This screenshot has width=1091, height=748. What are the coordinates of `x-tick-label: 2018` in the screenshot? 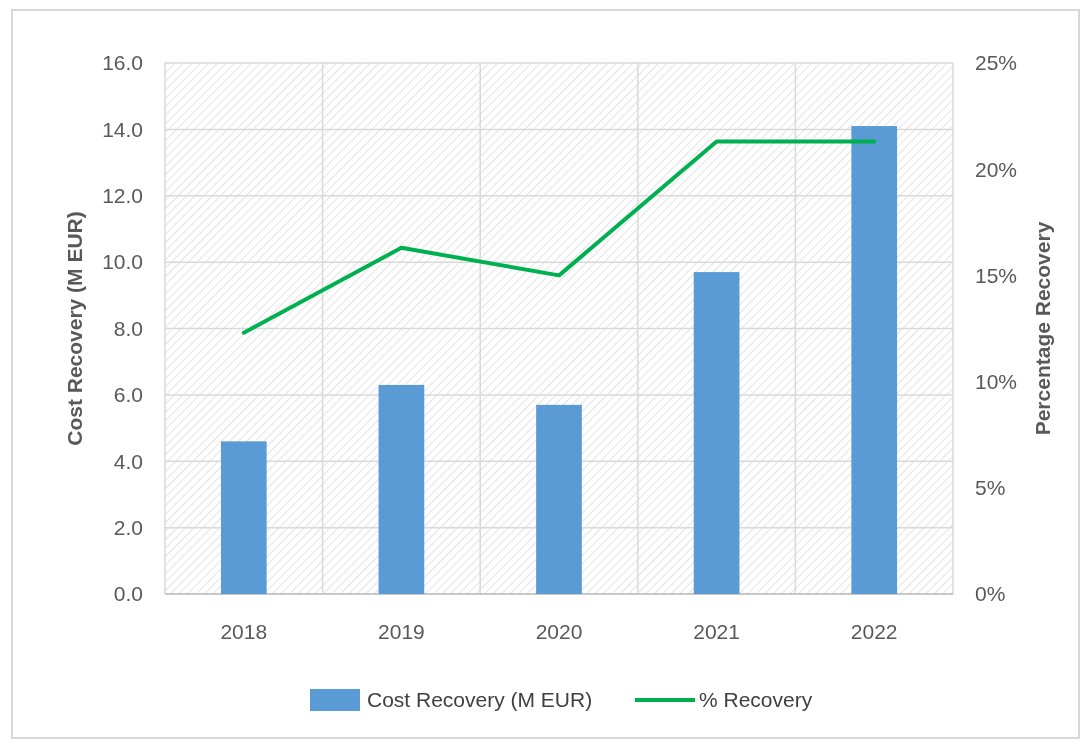 It's located at (244, 631).